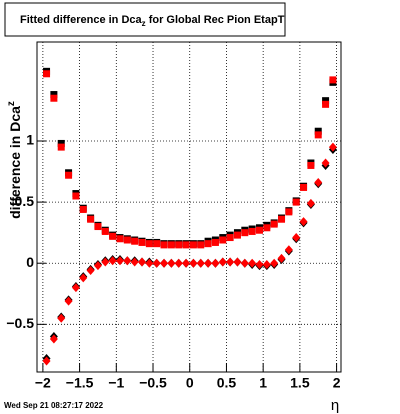 This screenshot has height=414, width=400. I want to click on x-tick-label: 1.5, so click(300, 383).